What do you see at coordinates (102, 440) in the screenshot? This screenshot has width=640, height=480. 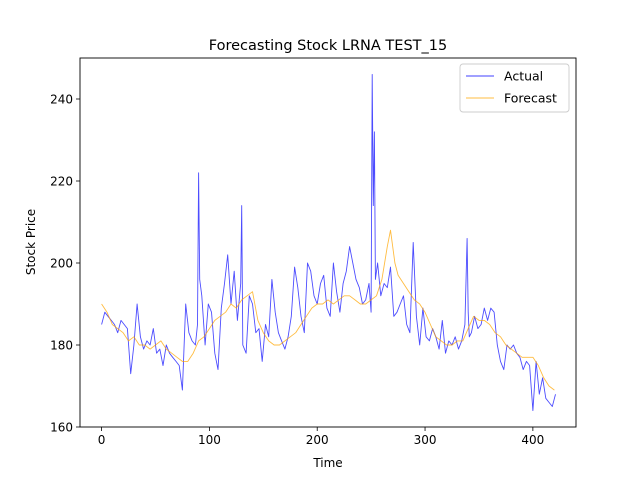 I see `x-tick-label: 0` at bounding box center [102, 440].